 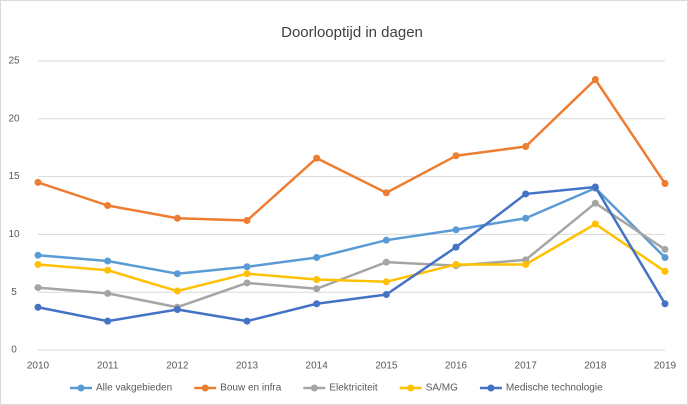 I want to click on x-tick-label: 2011, so click(x=108, y=366).